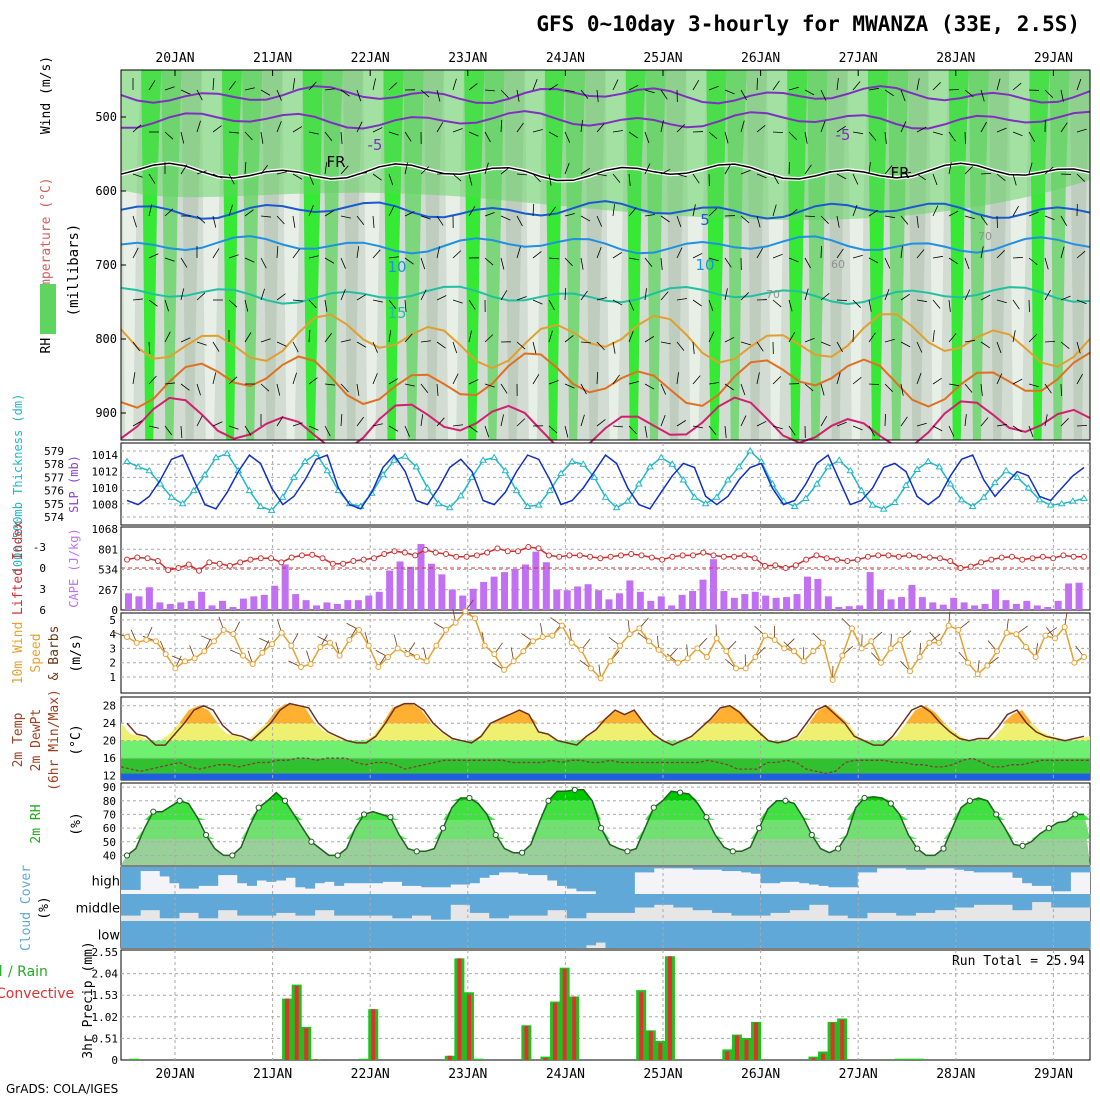 This screenshot has width=1100, height=1100. What do you see at coordinates (174, 58) in the screenshot?
I see `date-label-top: 20JAN` at bounding box center [174, 58].